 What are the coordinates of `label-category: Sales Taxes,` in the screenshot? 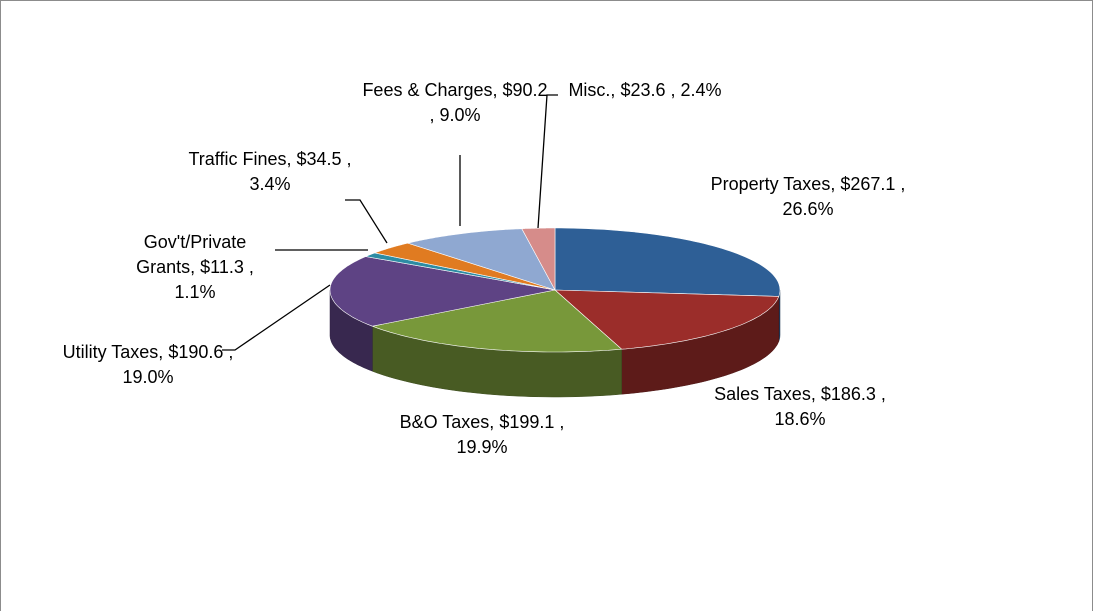 It's located at (765, 394).